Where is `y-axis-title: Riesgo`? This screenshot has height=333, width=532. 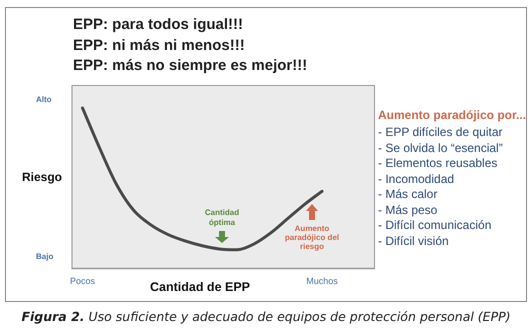
y-axis-title: Riesgo is located at coordinates (42, 177).